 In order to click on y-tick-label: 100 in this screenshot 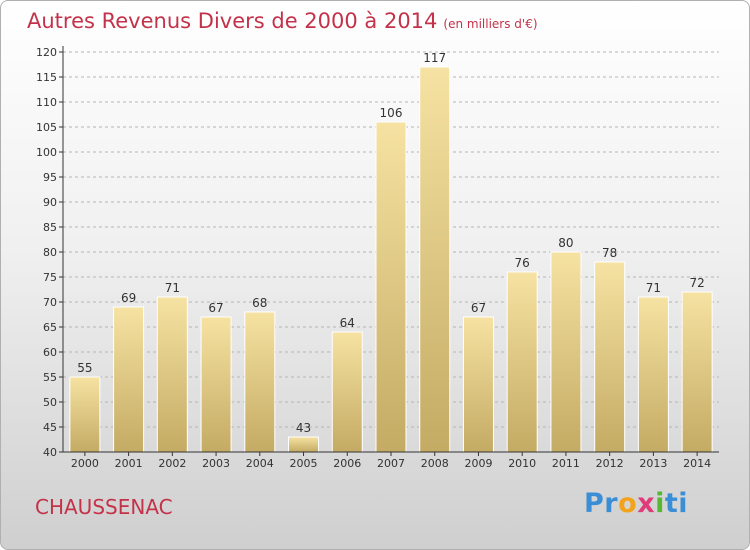, I will do `click(46, 152)`.